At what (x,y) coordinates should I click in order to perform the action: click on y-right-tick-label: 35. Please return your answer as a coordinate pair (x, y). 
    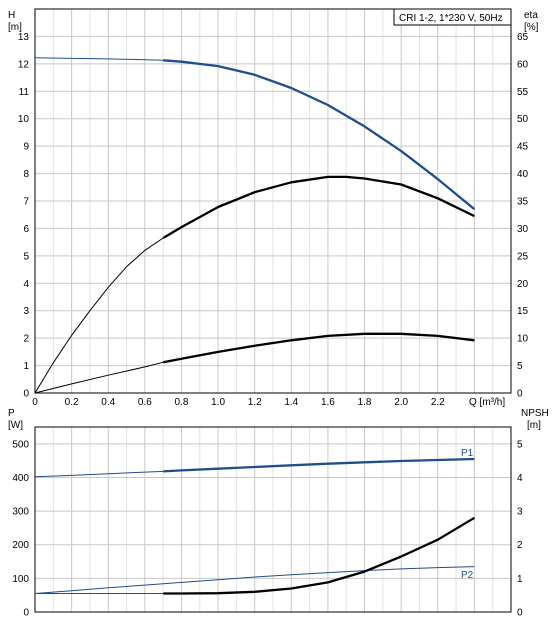
    Looking at the image, I should click on (523, 202).